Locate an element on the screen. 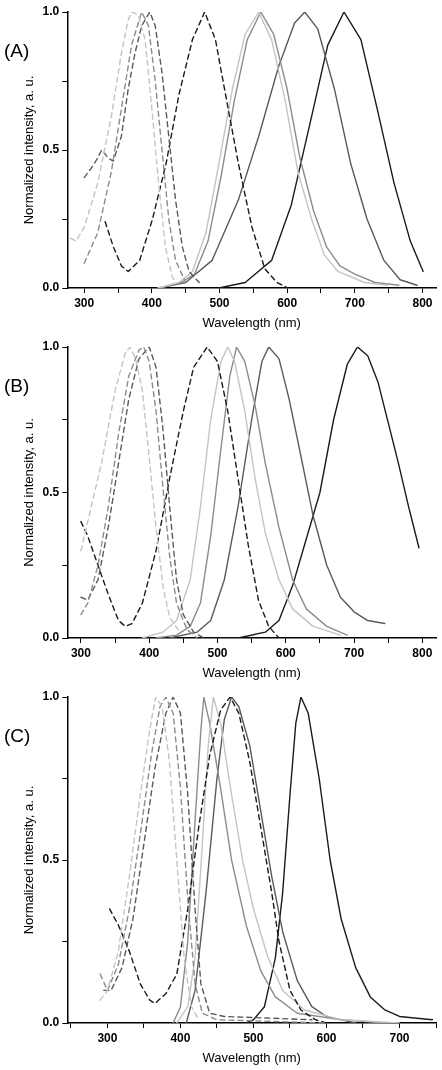 The height and width of the screenshot is (1070, 442). text: (B) is located at coordinates (17, 386).